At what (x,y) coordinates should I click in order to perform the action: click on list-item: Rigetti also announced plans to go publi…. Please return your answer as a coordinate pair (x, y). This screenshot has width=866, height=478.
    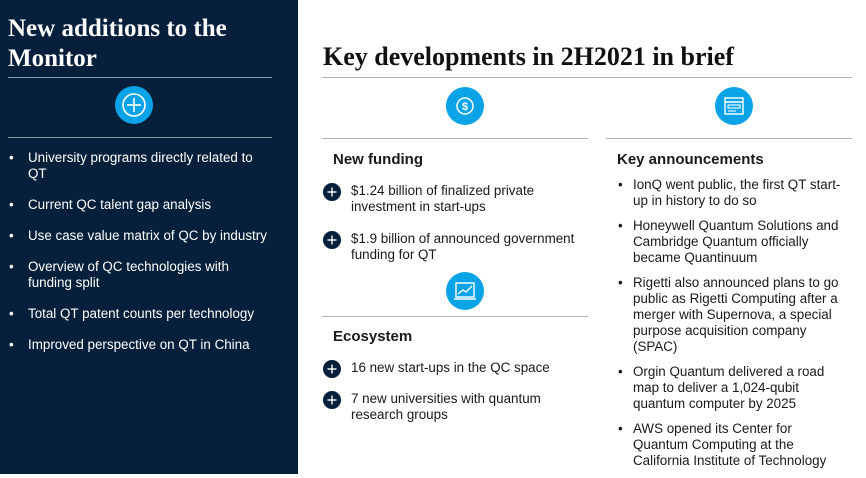
    Looking at the image, I should click on (733, 315).